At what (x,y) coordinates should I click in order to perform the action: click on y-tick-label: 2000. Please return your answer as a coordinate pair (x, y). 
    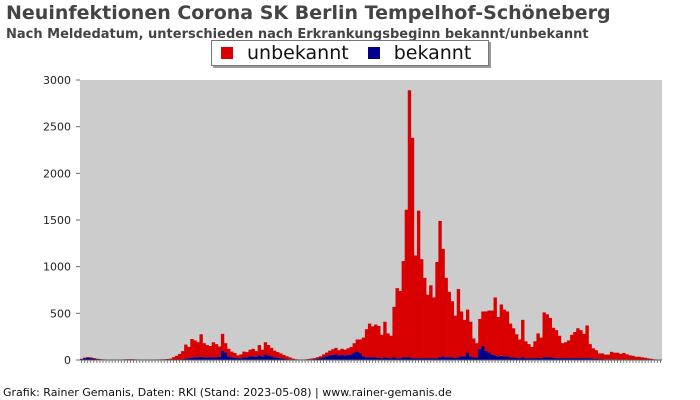
    Looking at the image, I should click on (57, 173).